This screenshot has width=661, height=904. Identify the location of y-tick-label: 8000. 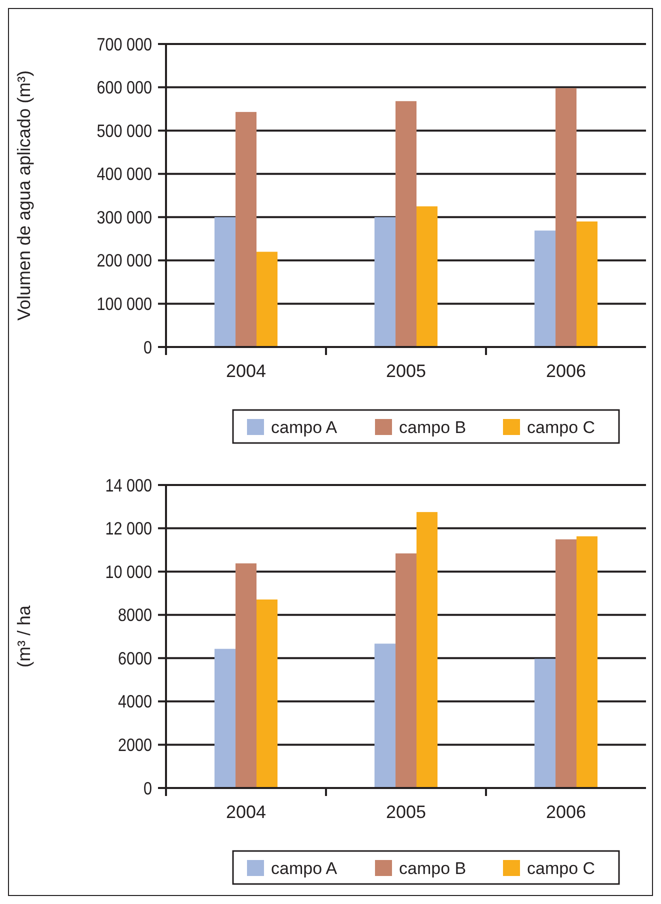
(135, 615).